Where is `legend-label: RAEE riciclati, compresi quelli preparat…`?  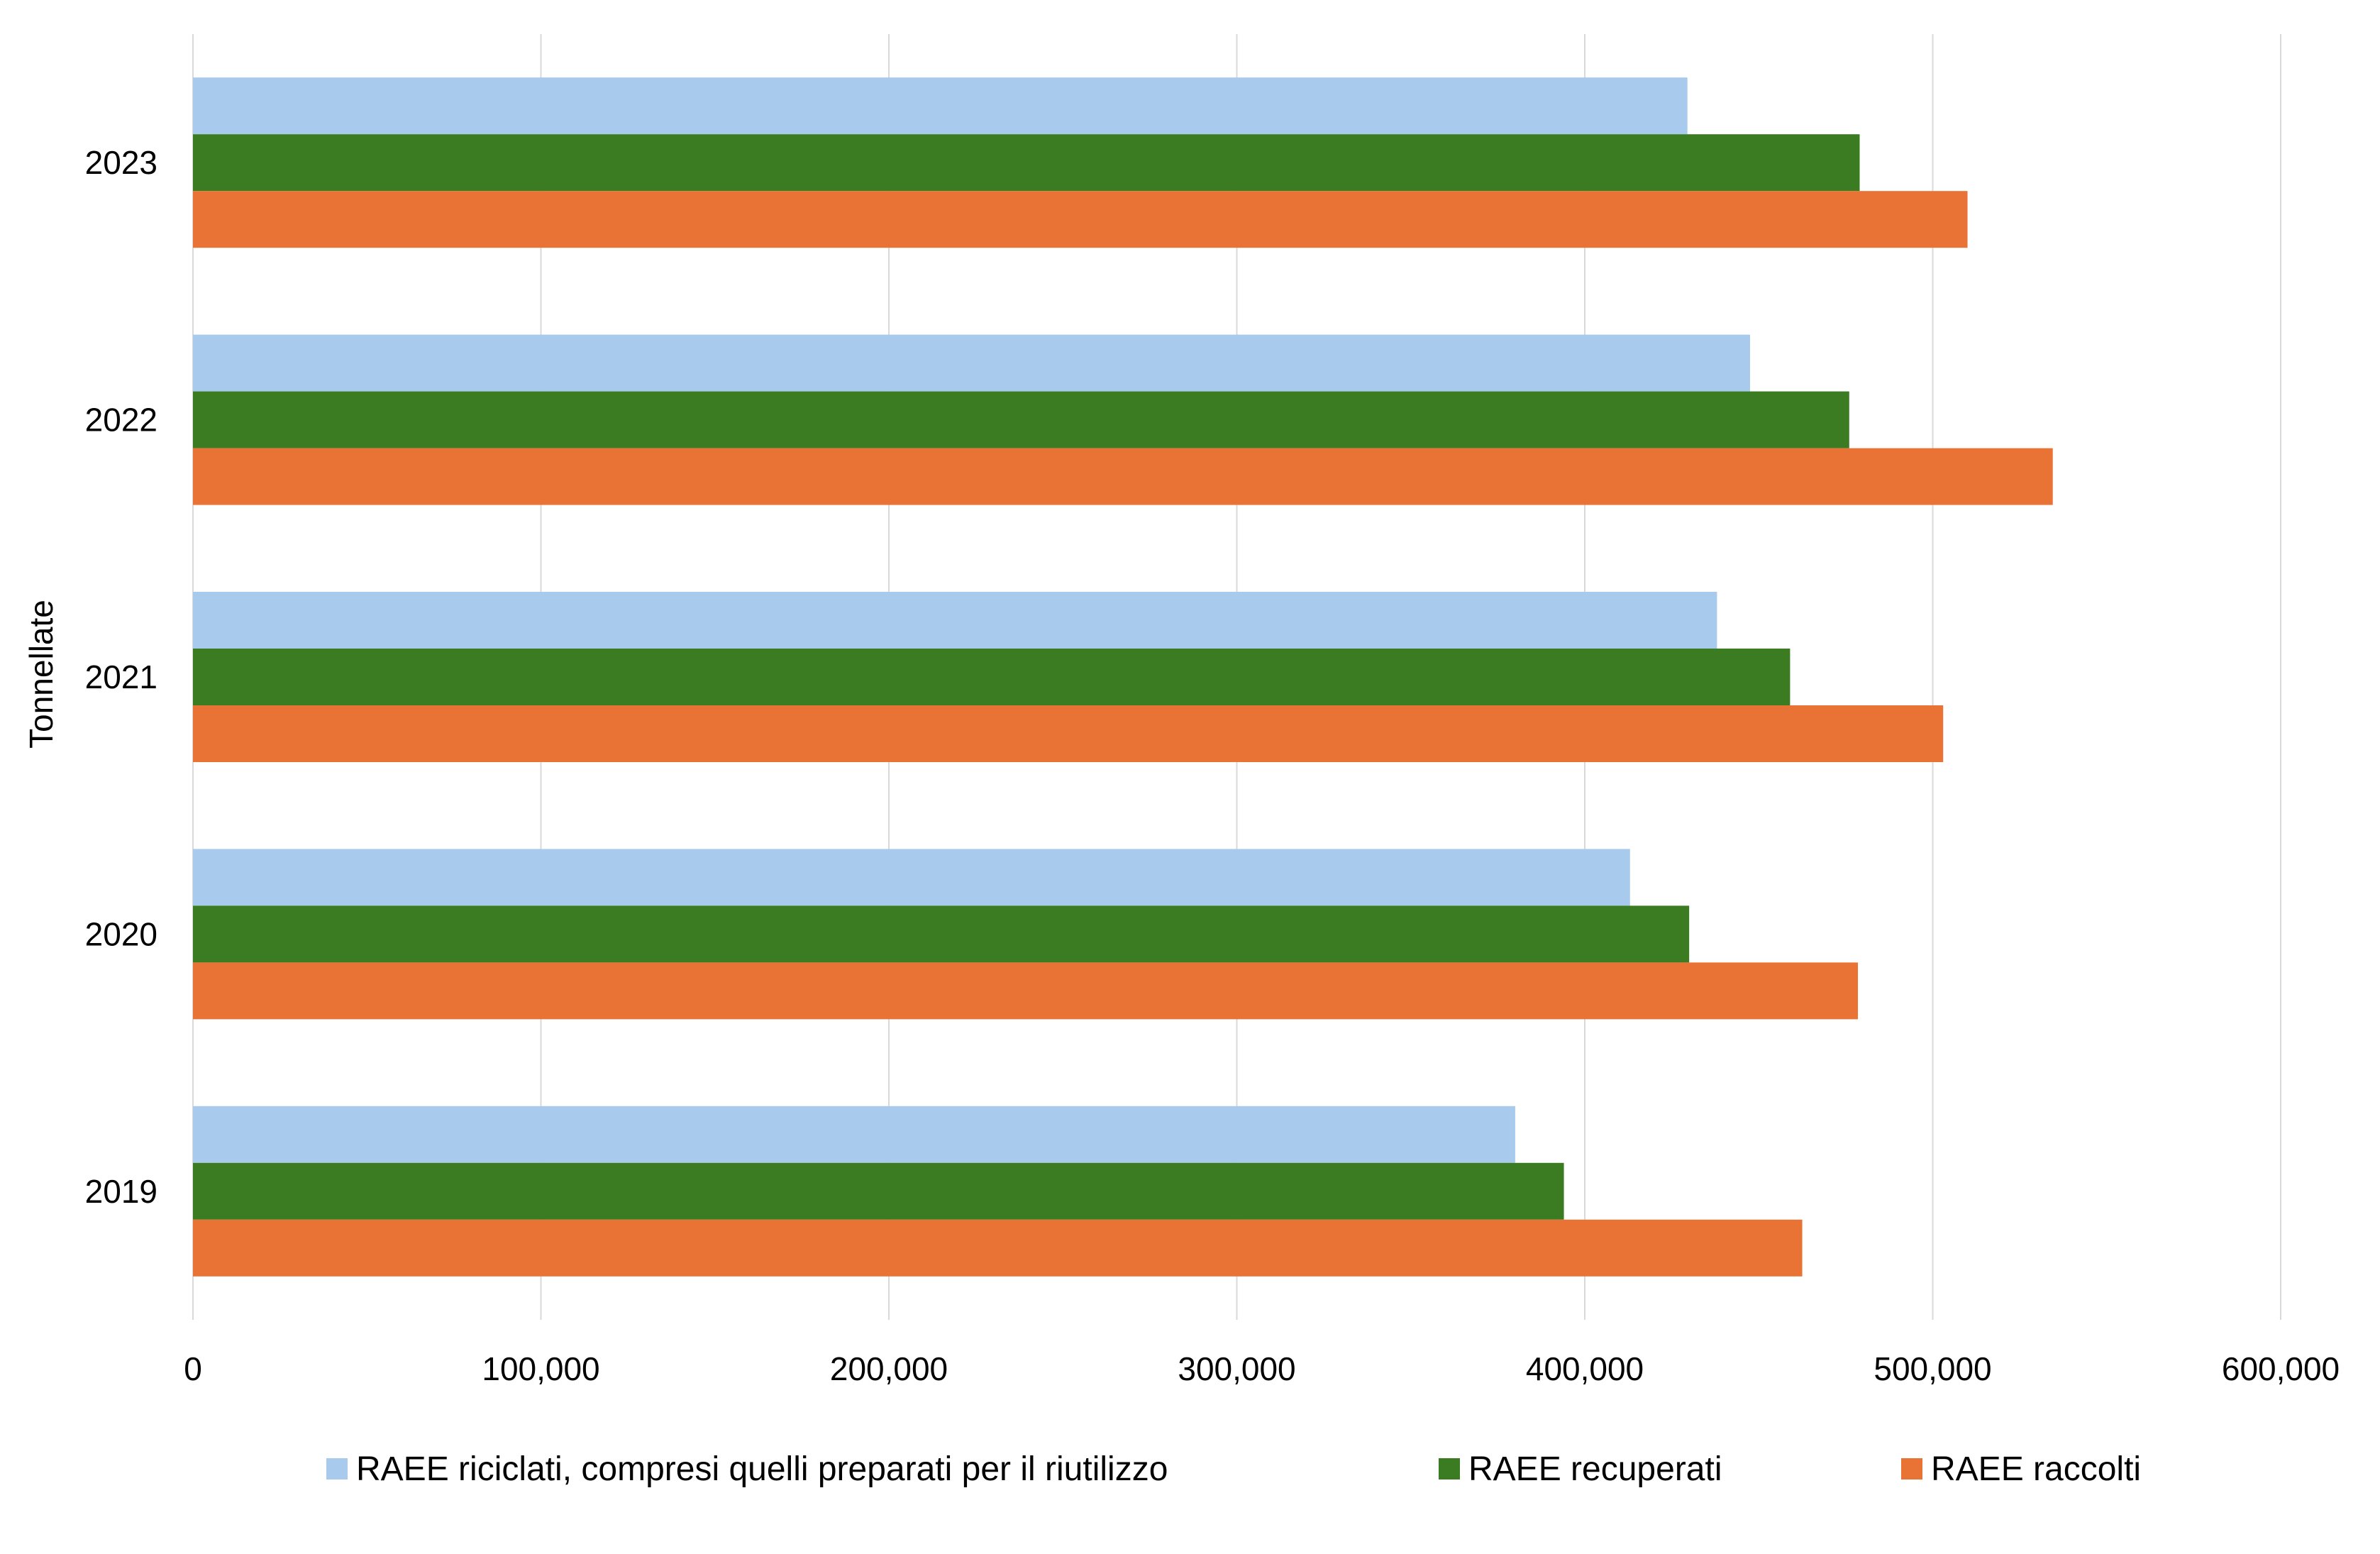 legend-label: RAEE riciclati, compresi quelli preparat… is located at coordinates (762, 1469).